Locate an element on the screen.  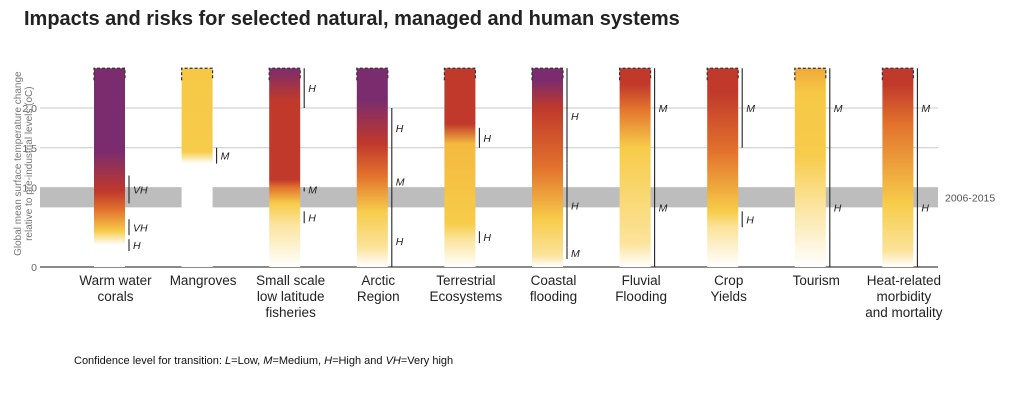
footnote-key-vh: VH is located at coordinates (393, 361).